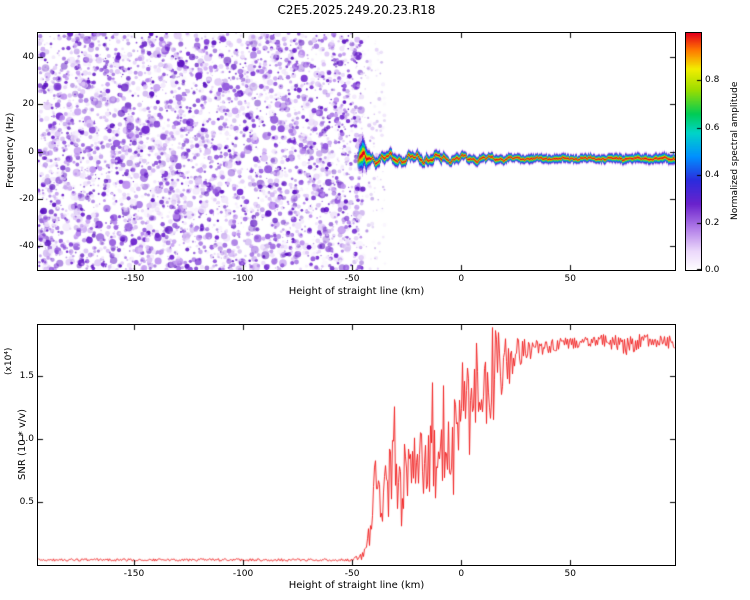  What do you see at coordinates (735, 150) in the screenshot?
I see `colorbar-label: Normalized spectral amplitude` at bounding box center [735, 150].